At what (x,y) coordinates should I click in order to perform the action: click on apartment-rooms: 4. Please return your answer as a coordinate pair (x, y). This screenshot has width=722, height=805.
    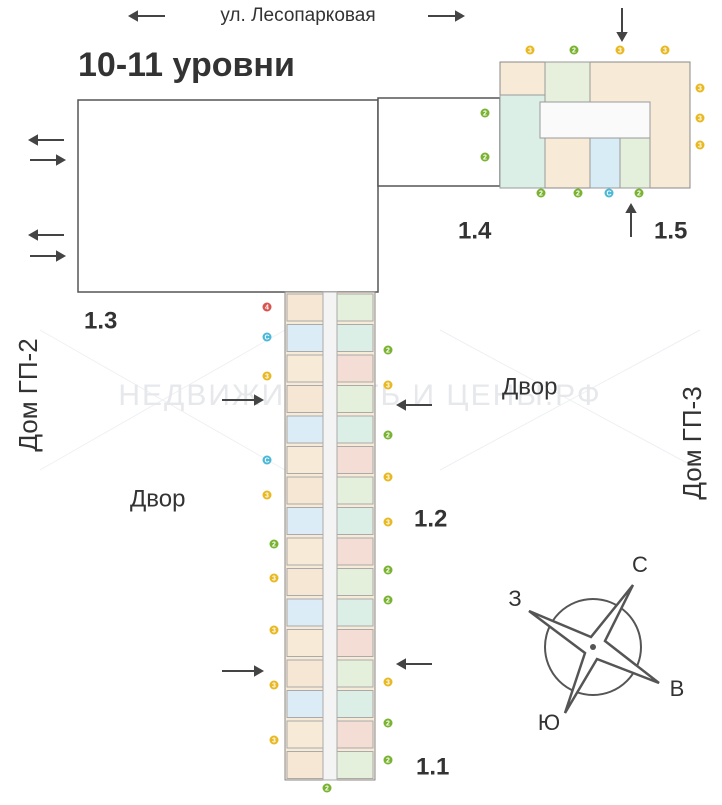
    Looking at the image, I should click on (267, 307).